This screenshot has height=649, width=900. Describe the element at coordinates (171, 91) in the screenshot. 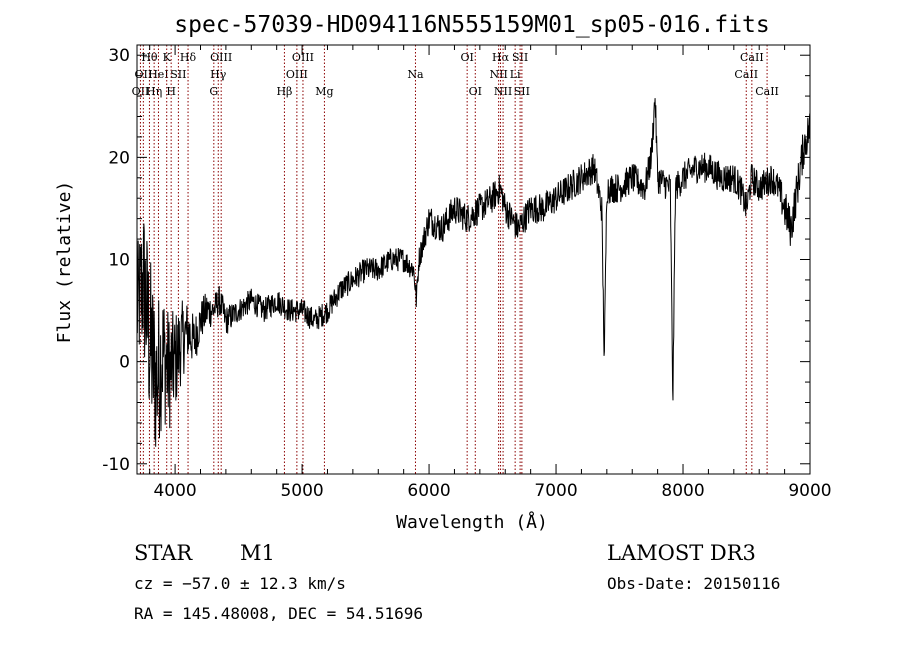

I see `line-marker-label: H` at that location.